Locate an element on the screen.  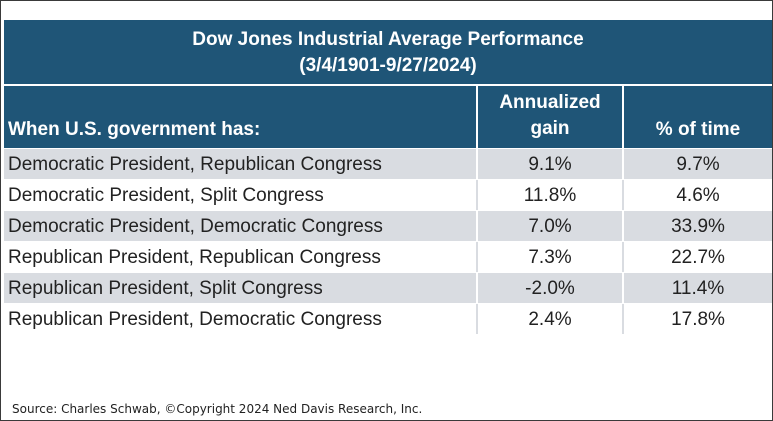
row-annualized-gain: -2.0% is located at coordinates (549, 288).